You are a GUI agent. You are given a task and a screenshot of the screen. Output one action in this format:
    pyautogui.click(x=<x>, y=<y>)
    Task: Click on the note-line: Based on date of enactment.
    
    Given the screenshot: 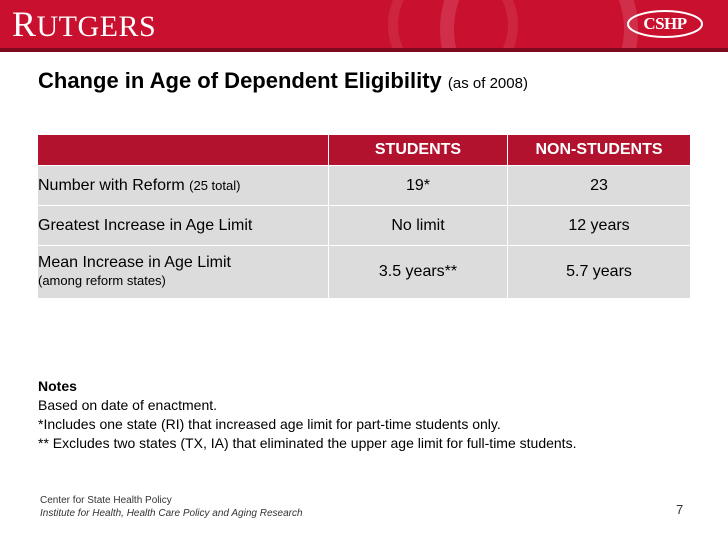 What is the action you would take?
    pyautogui.click(x=128, y=405)
    